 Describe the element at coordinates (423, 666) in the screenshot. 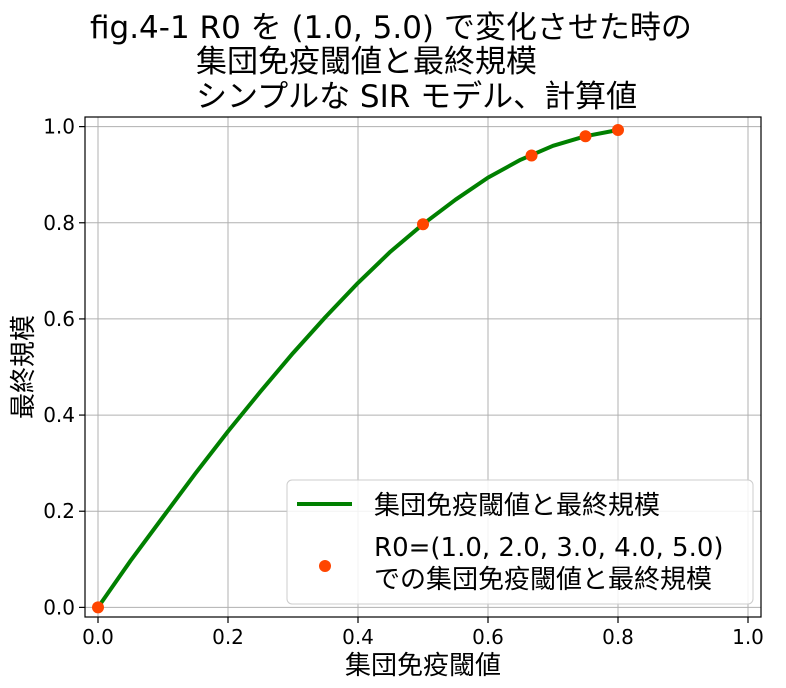

I see `x-axis-label: 集団免疫閾値` at that location.